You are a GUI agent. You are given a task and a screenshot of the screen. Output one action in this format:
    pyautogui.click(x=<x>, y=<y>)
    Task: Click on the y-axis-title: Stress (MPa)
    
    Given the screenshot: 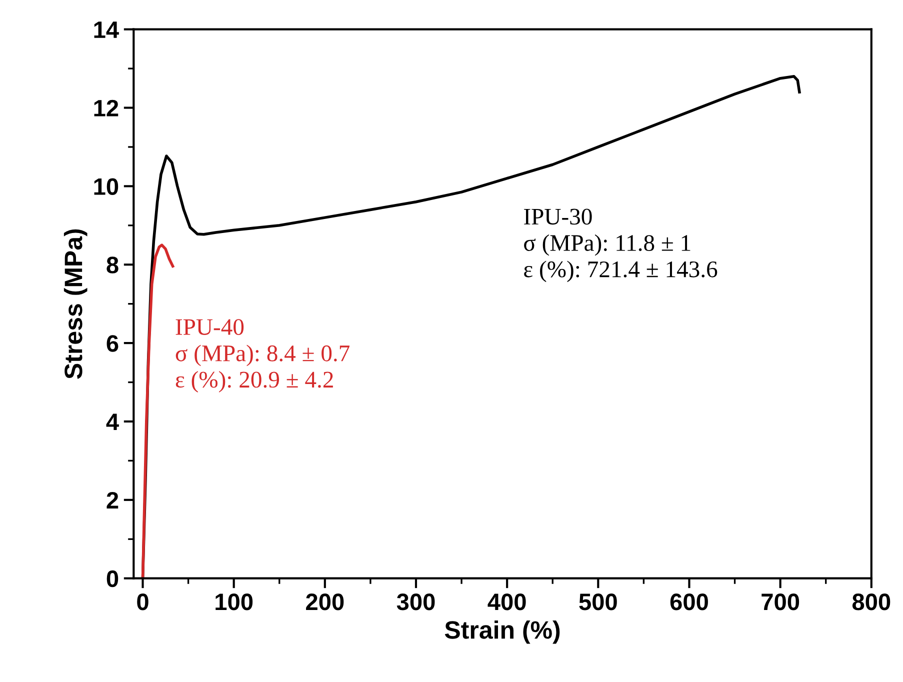 What is the action you would take?
    pyautogui.click(x=76, y=304)
    